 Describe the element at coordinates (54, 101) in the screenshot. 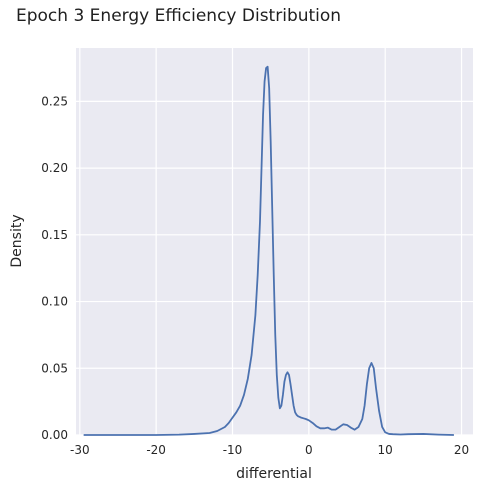

I see `y-tick-label: 0.25` at that location.